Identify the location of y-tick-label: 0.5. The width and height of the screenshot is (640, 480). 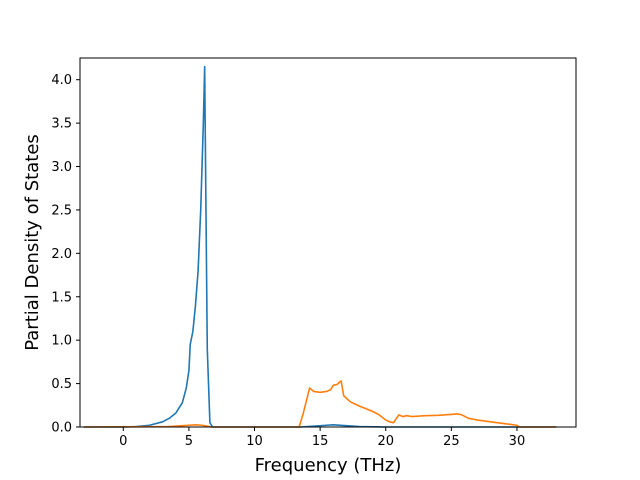
(61, 384).